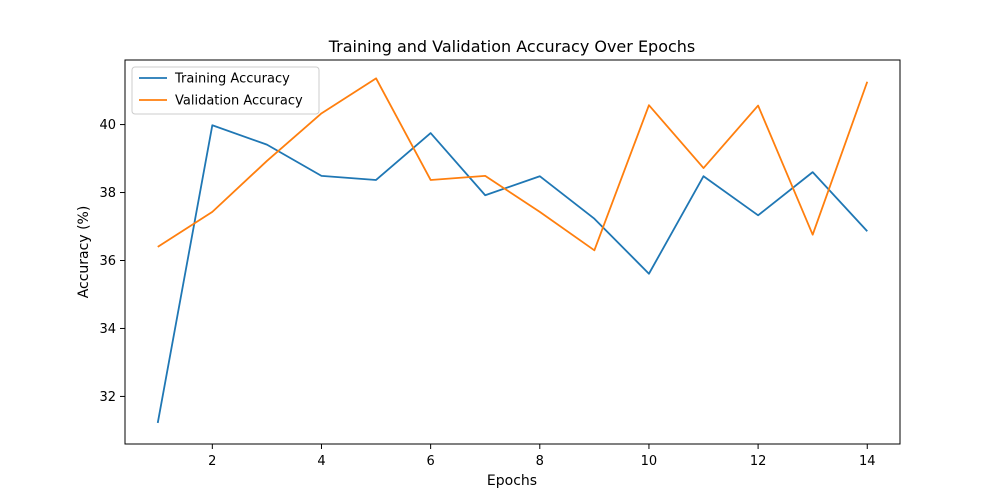 Image resolution: width=1000 pixels, height=500 pixels. What do you see at coordinates (321, 461) in the screenshot?
I see `x-tick-label: 4` at bounding box center [321, 461].